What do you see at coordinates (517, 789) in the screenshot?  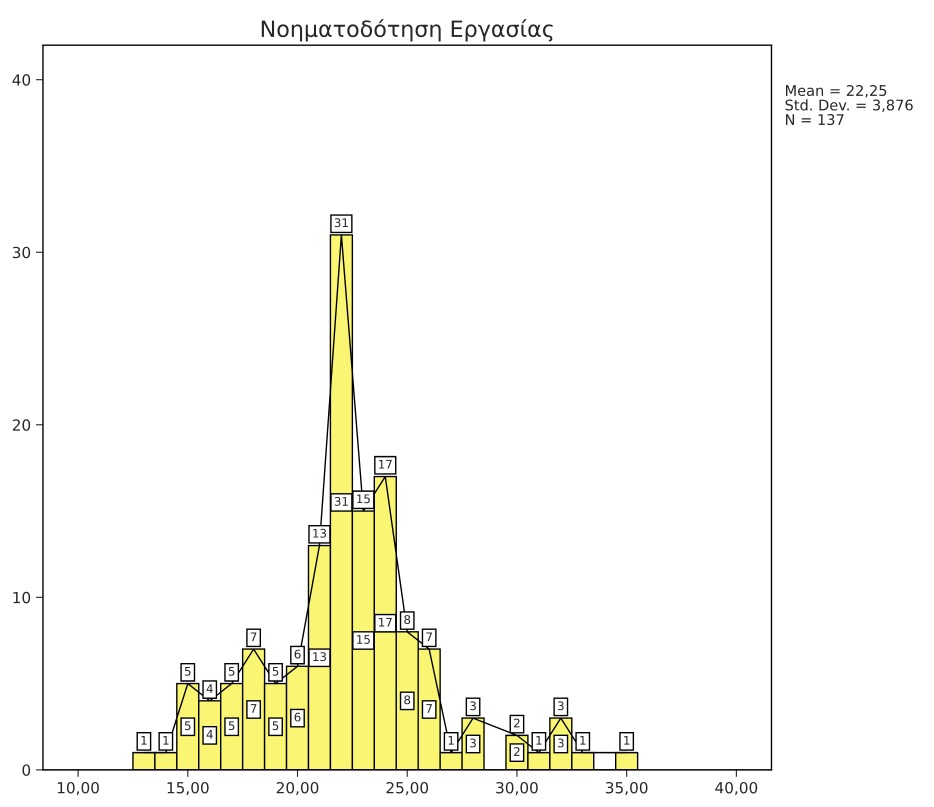 I see `x-tick-label: 30,00` at bounding box center [517, 789].